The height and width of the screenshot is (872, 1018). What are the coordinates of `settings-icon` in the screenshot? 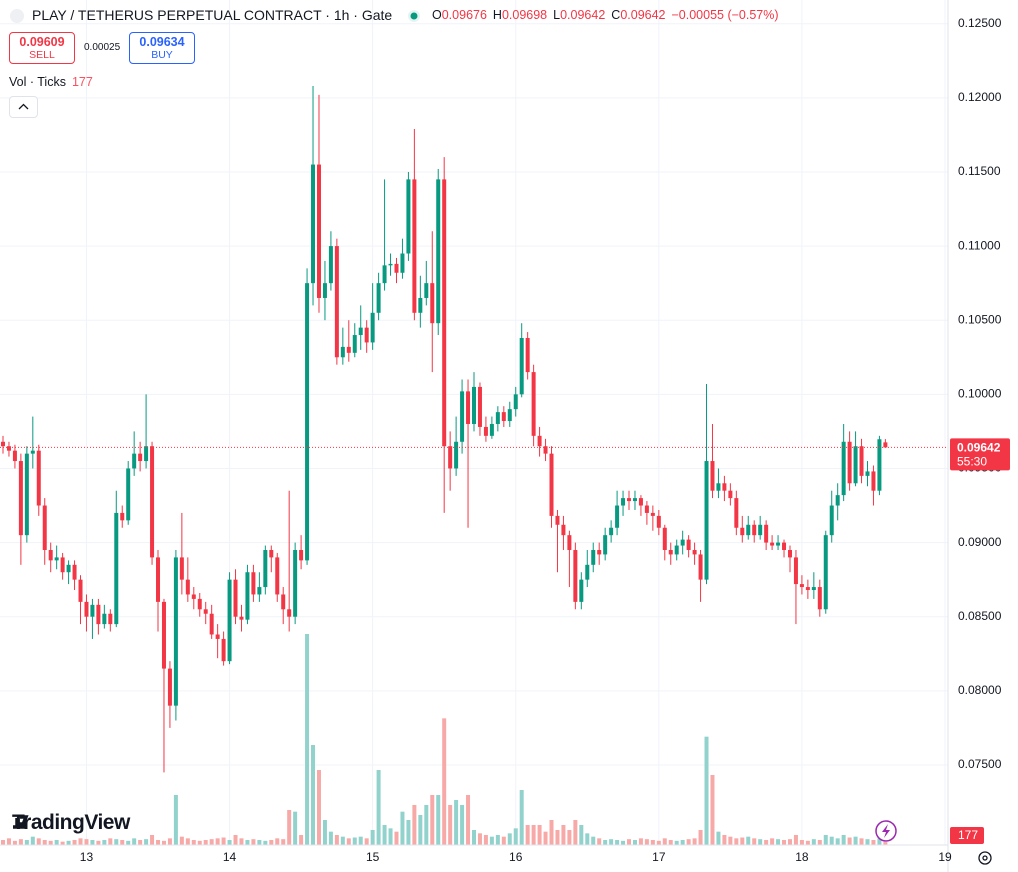 It's located at (985, 858).